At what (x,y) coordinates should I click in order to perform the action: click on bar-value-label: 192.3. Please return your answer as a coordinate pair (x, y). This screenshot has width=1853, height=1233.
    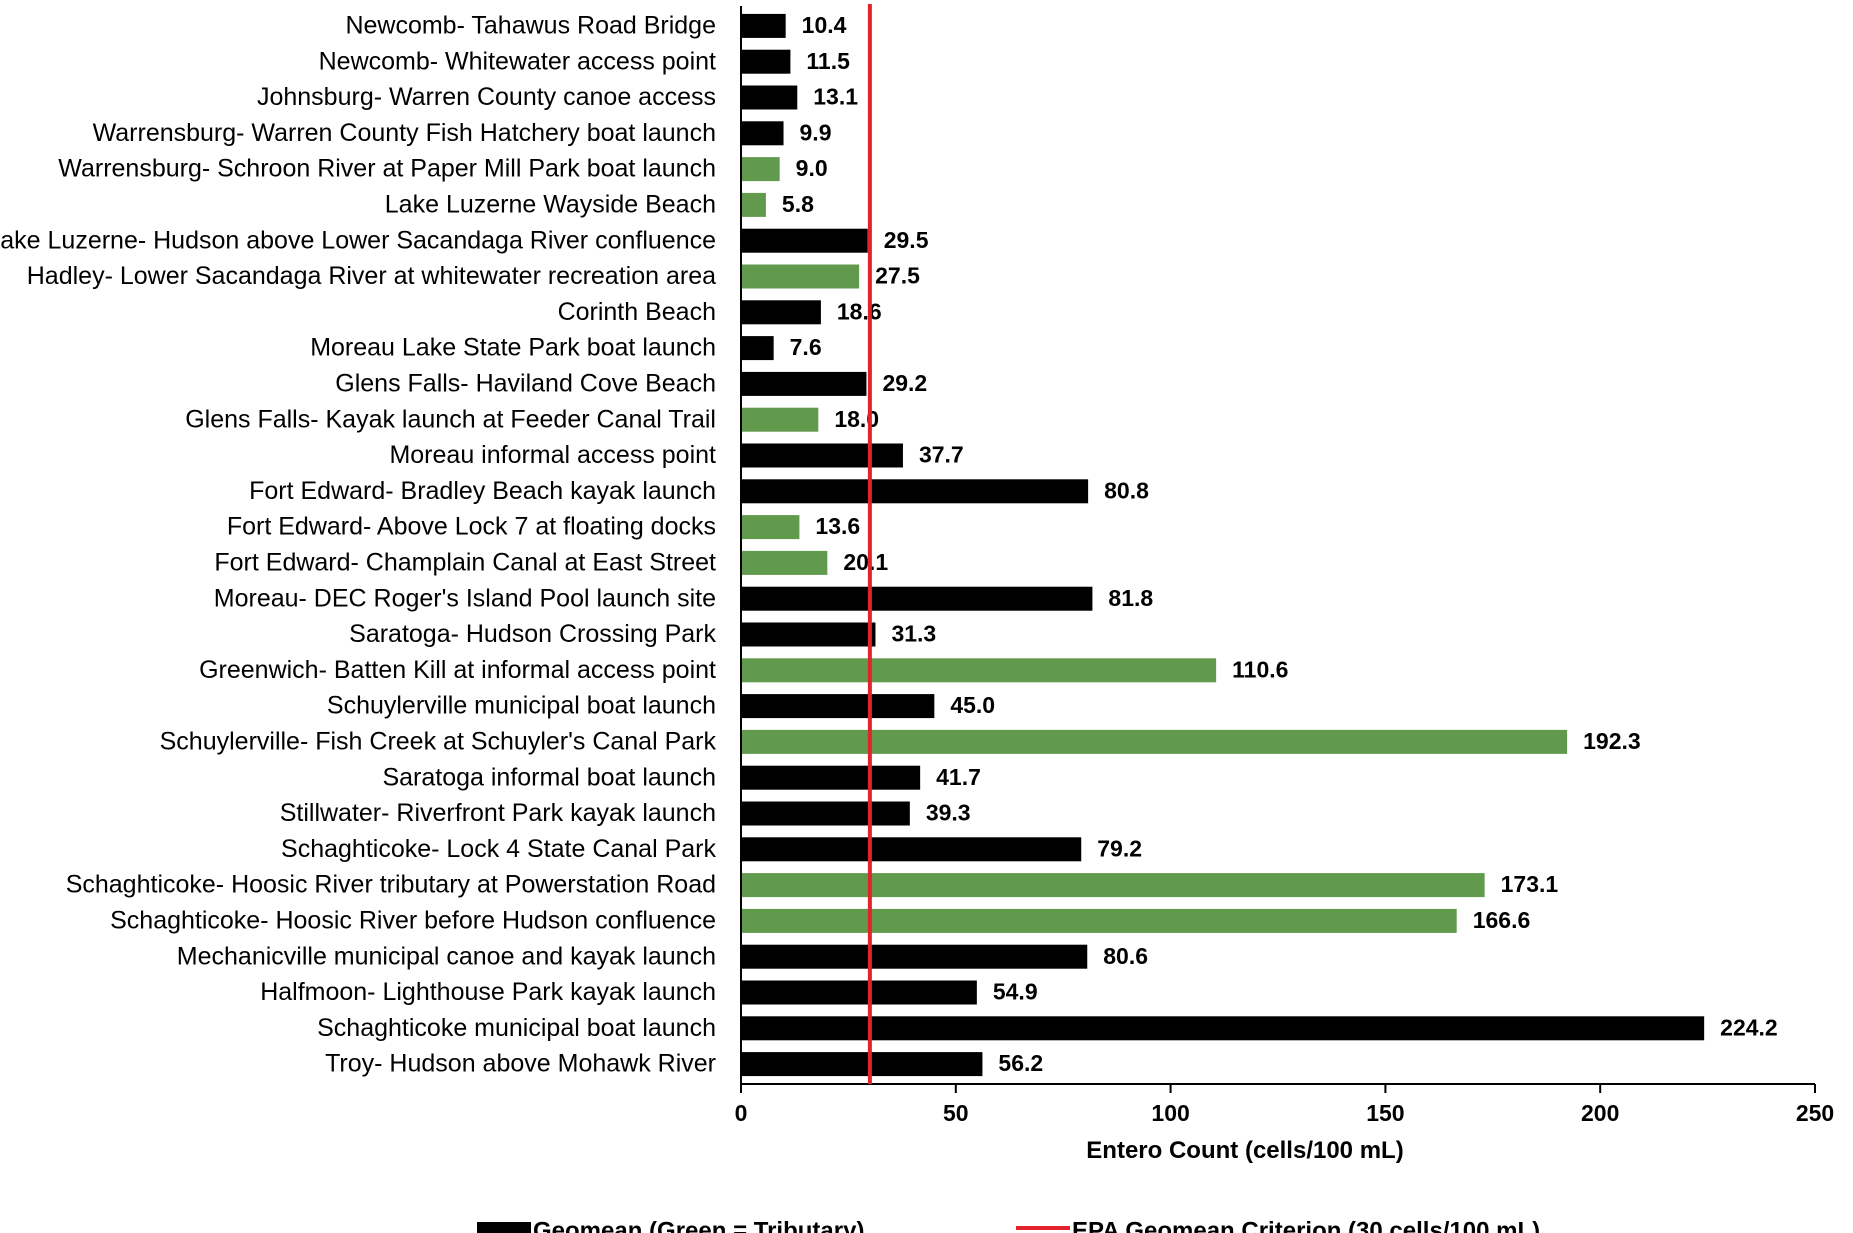
    Looking at the image, I should click on (1612, 741).